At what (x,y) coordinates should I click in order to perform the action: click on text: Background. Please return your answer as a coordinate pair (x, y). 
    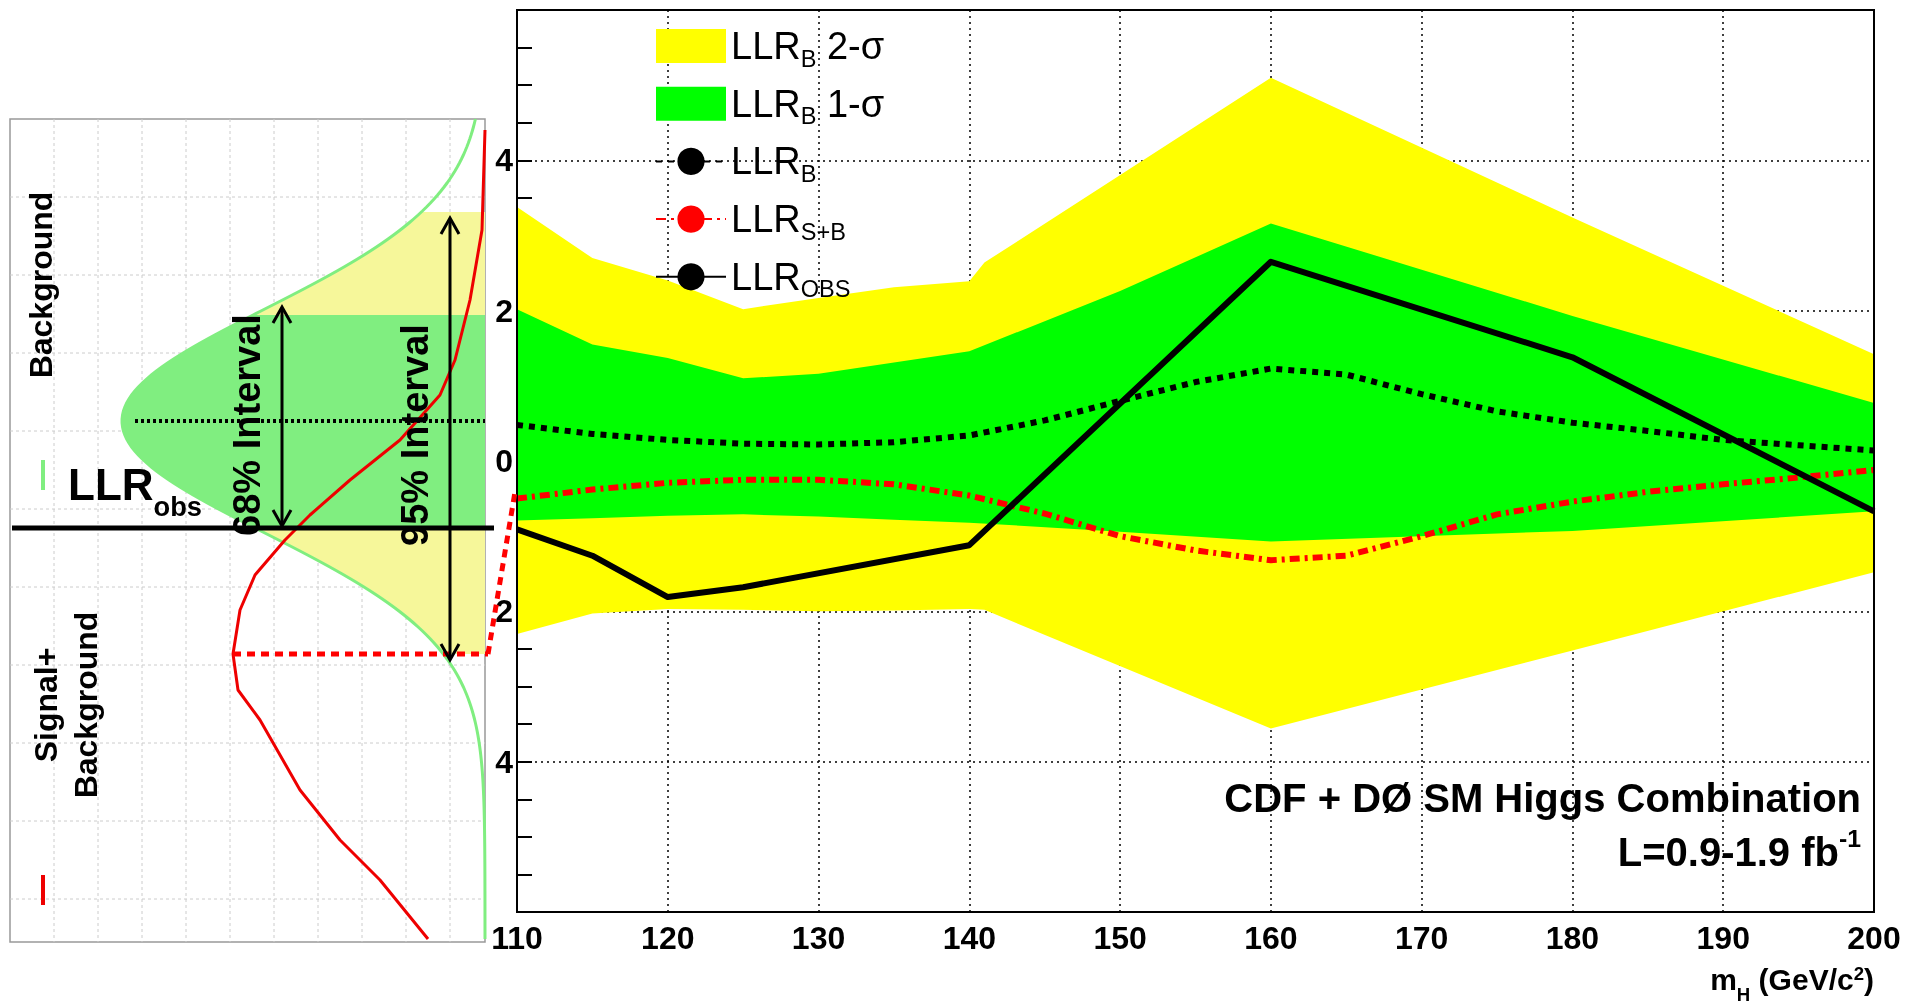
    Looking at the image, I should click on (41, 285).